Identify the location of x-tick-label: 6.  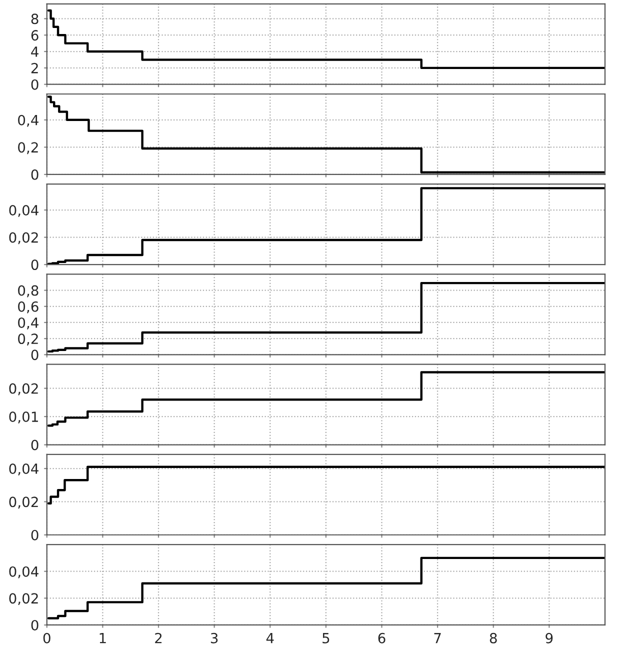
(382, 638).